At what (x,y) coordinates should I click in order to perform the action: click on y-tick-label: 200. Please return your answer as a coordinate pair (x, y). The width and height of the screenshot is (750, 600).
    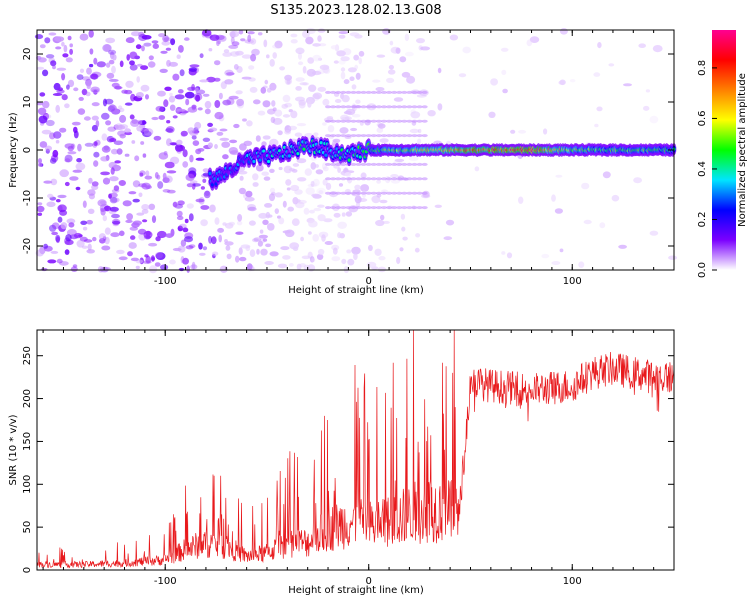
    Looking at the image, I should click on (27, 398).